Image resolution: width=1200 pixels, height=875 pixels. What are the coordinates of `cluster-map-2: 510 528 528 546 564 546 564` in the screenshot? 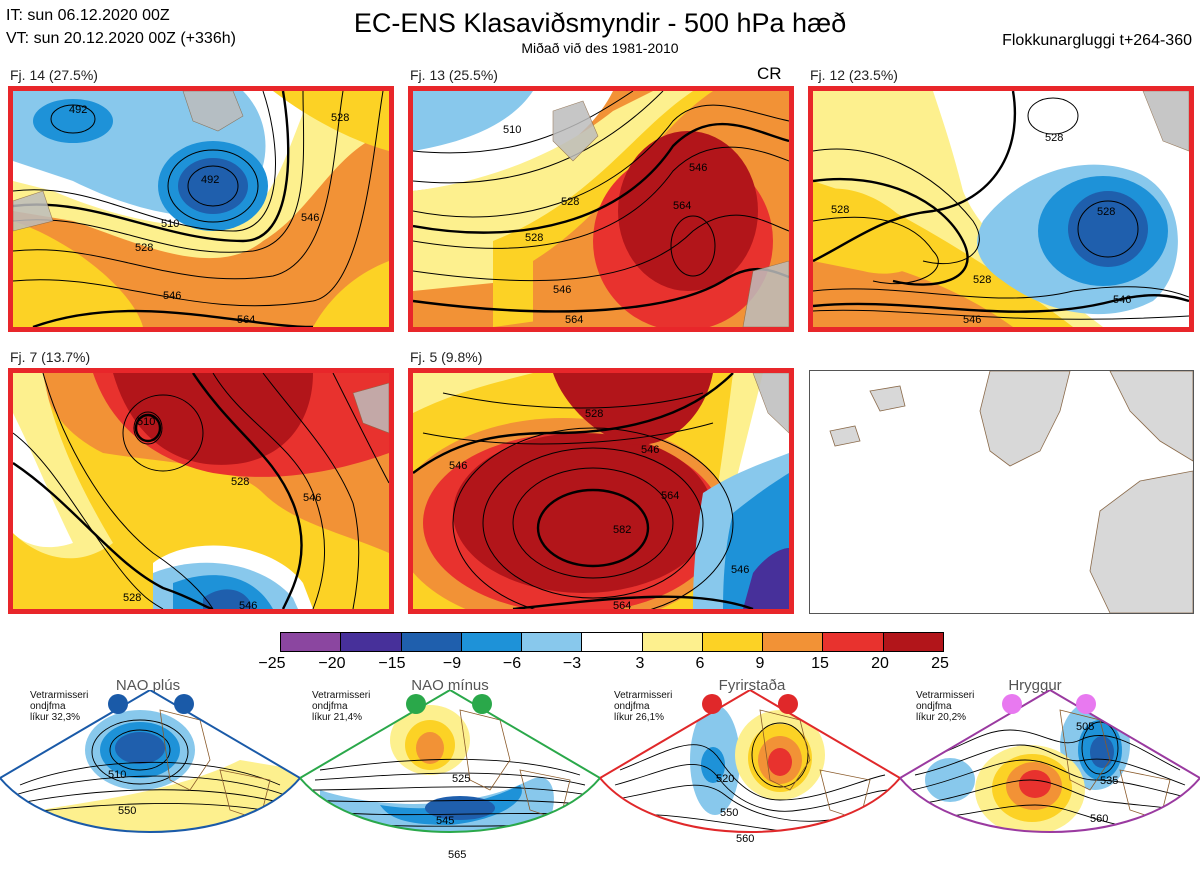 It's located at (601, 209).